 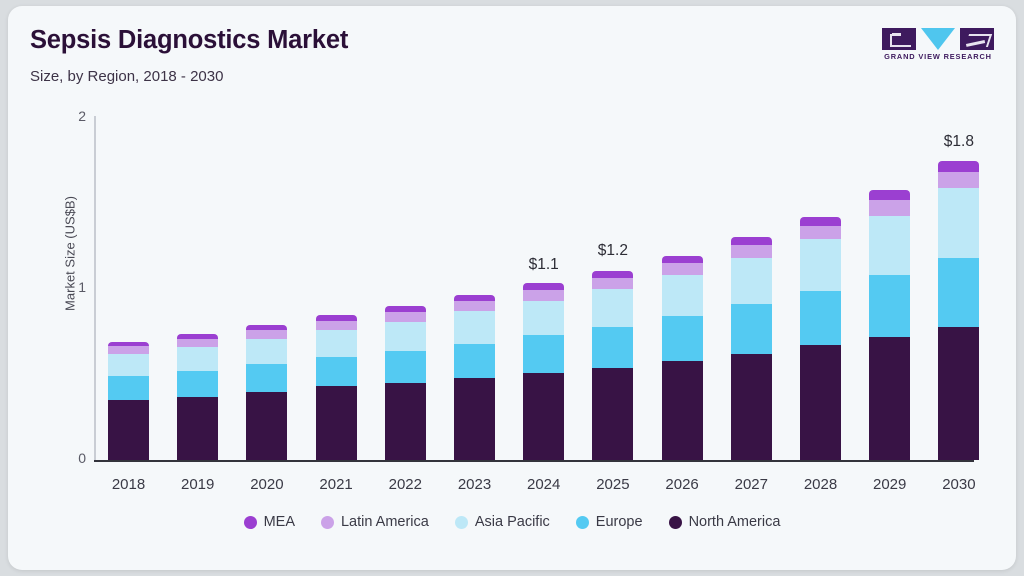 What do you see at coordinates (82, 287) in the screenshot?
I see `y-tick-label: 1` at bounding box center [82, 287].